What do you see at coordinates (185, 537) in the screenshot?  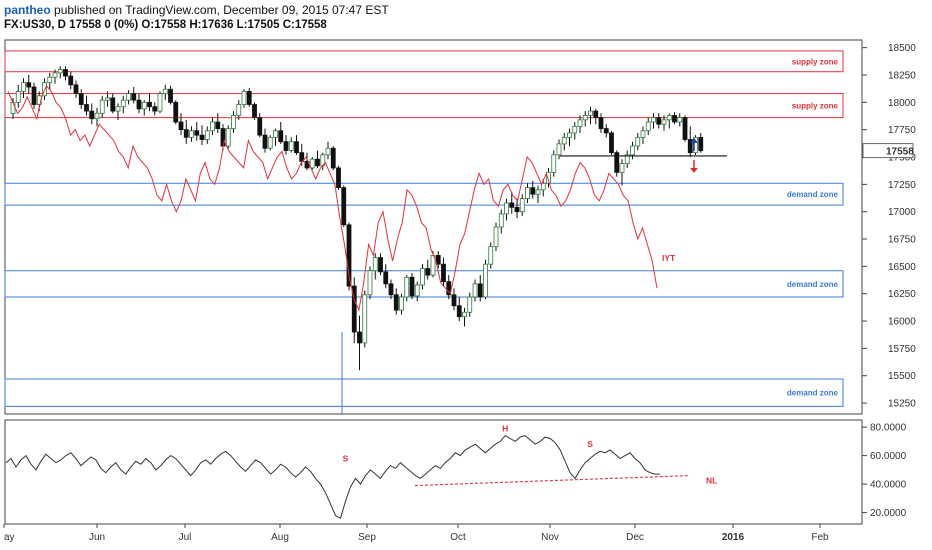 I see `time-tick-label: Jul` at bounding box center [185, 537].